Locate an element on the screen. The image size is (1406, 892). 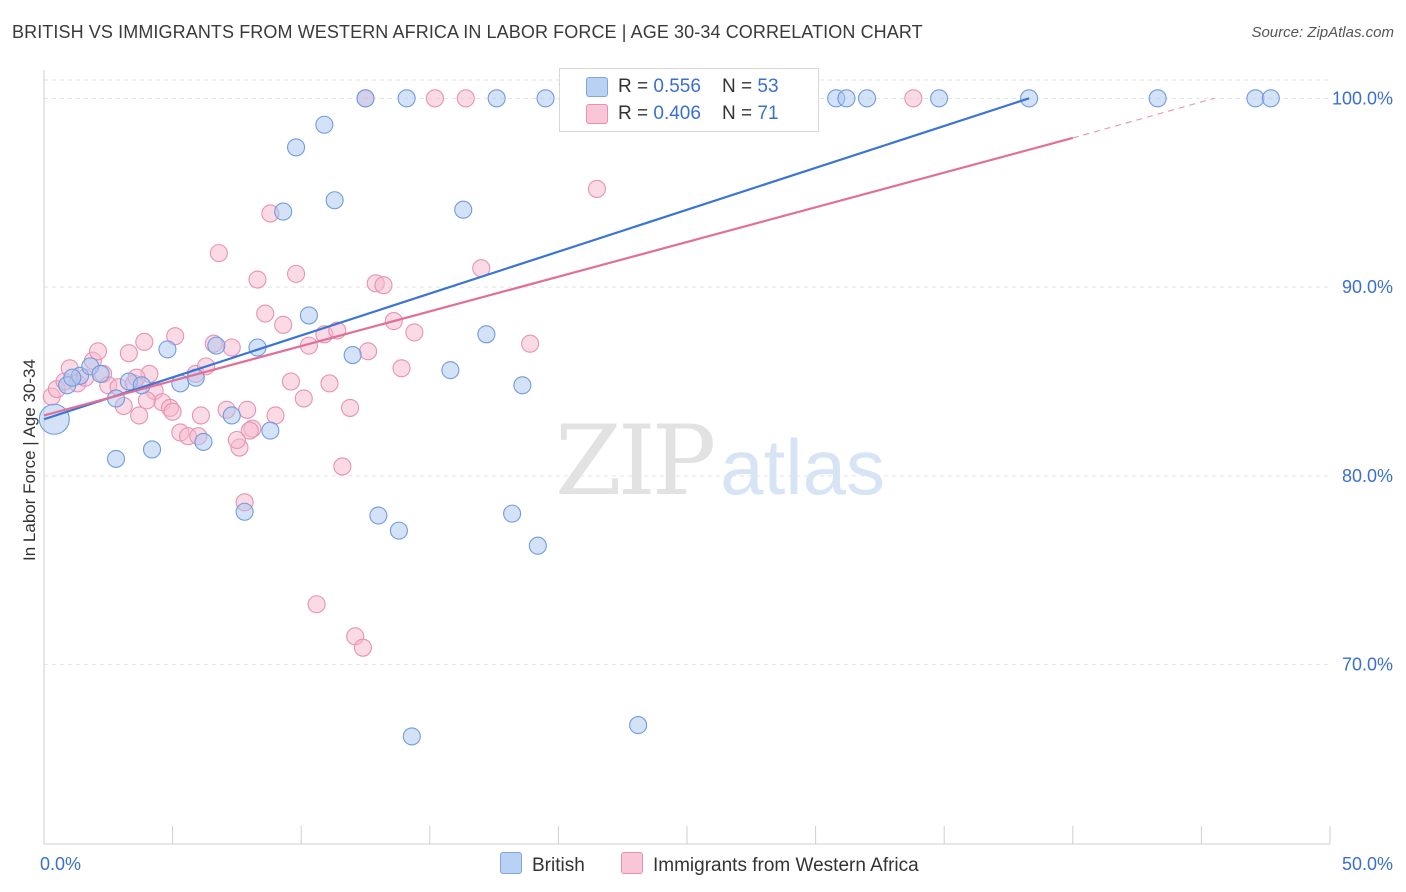
watermark: ZIP atlas is located at coordinates (720, 461).